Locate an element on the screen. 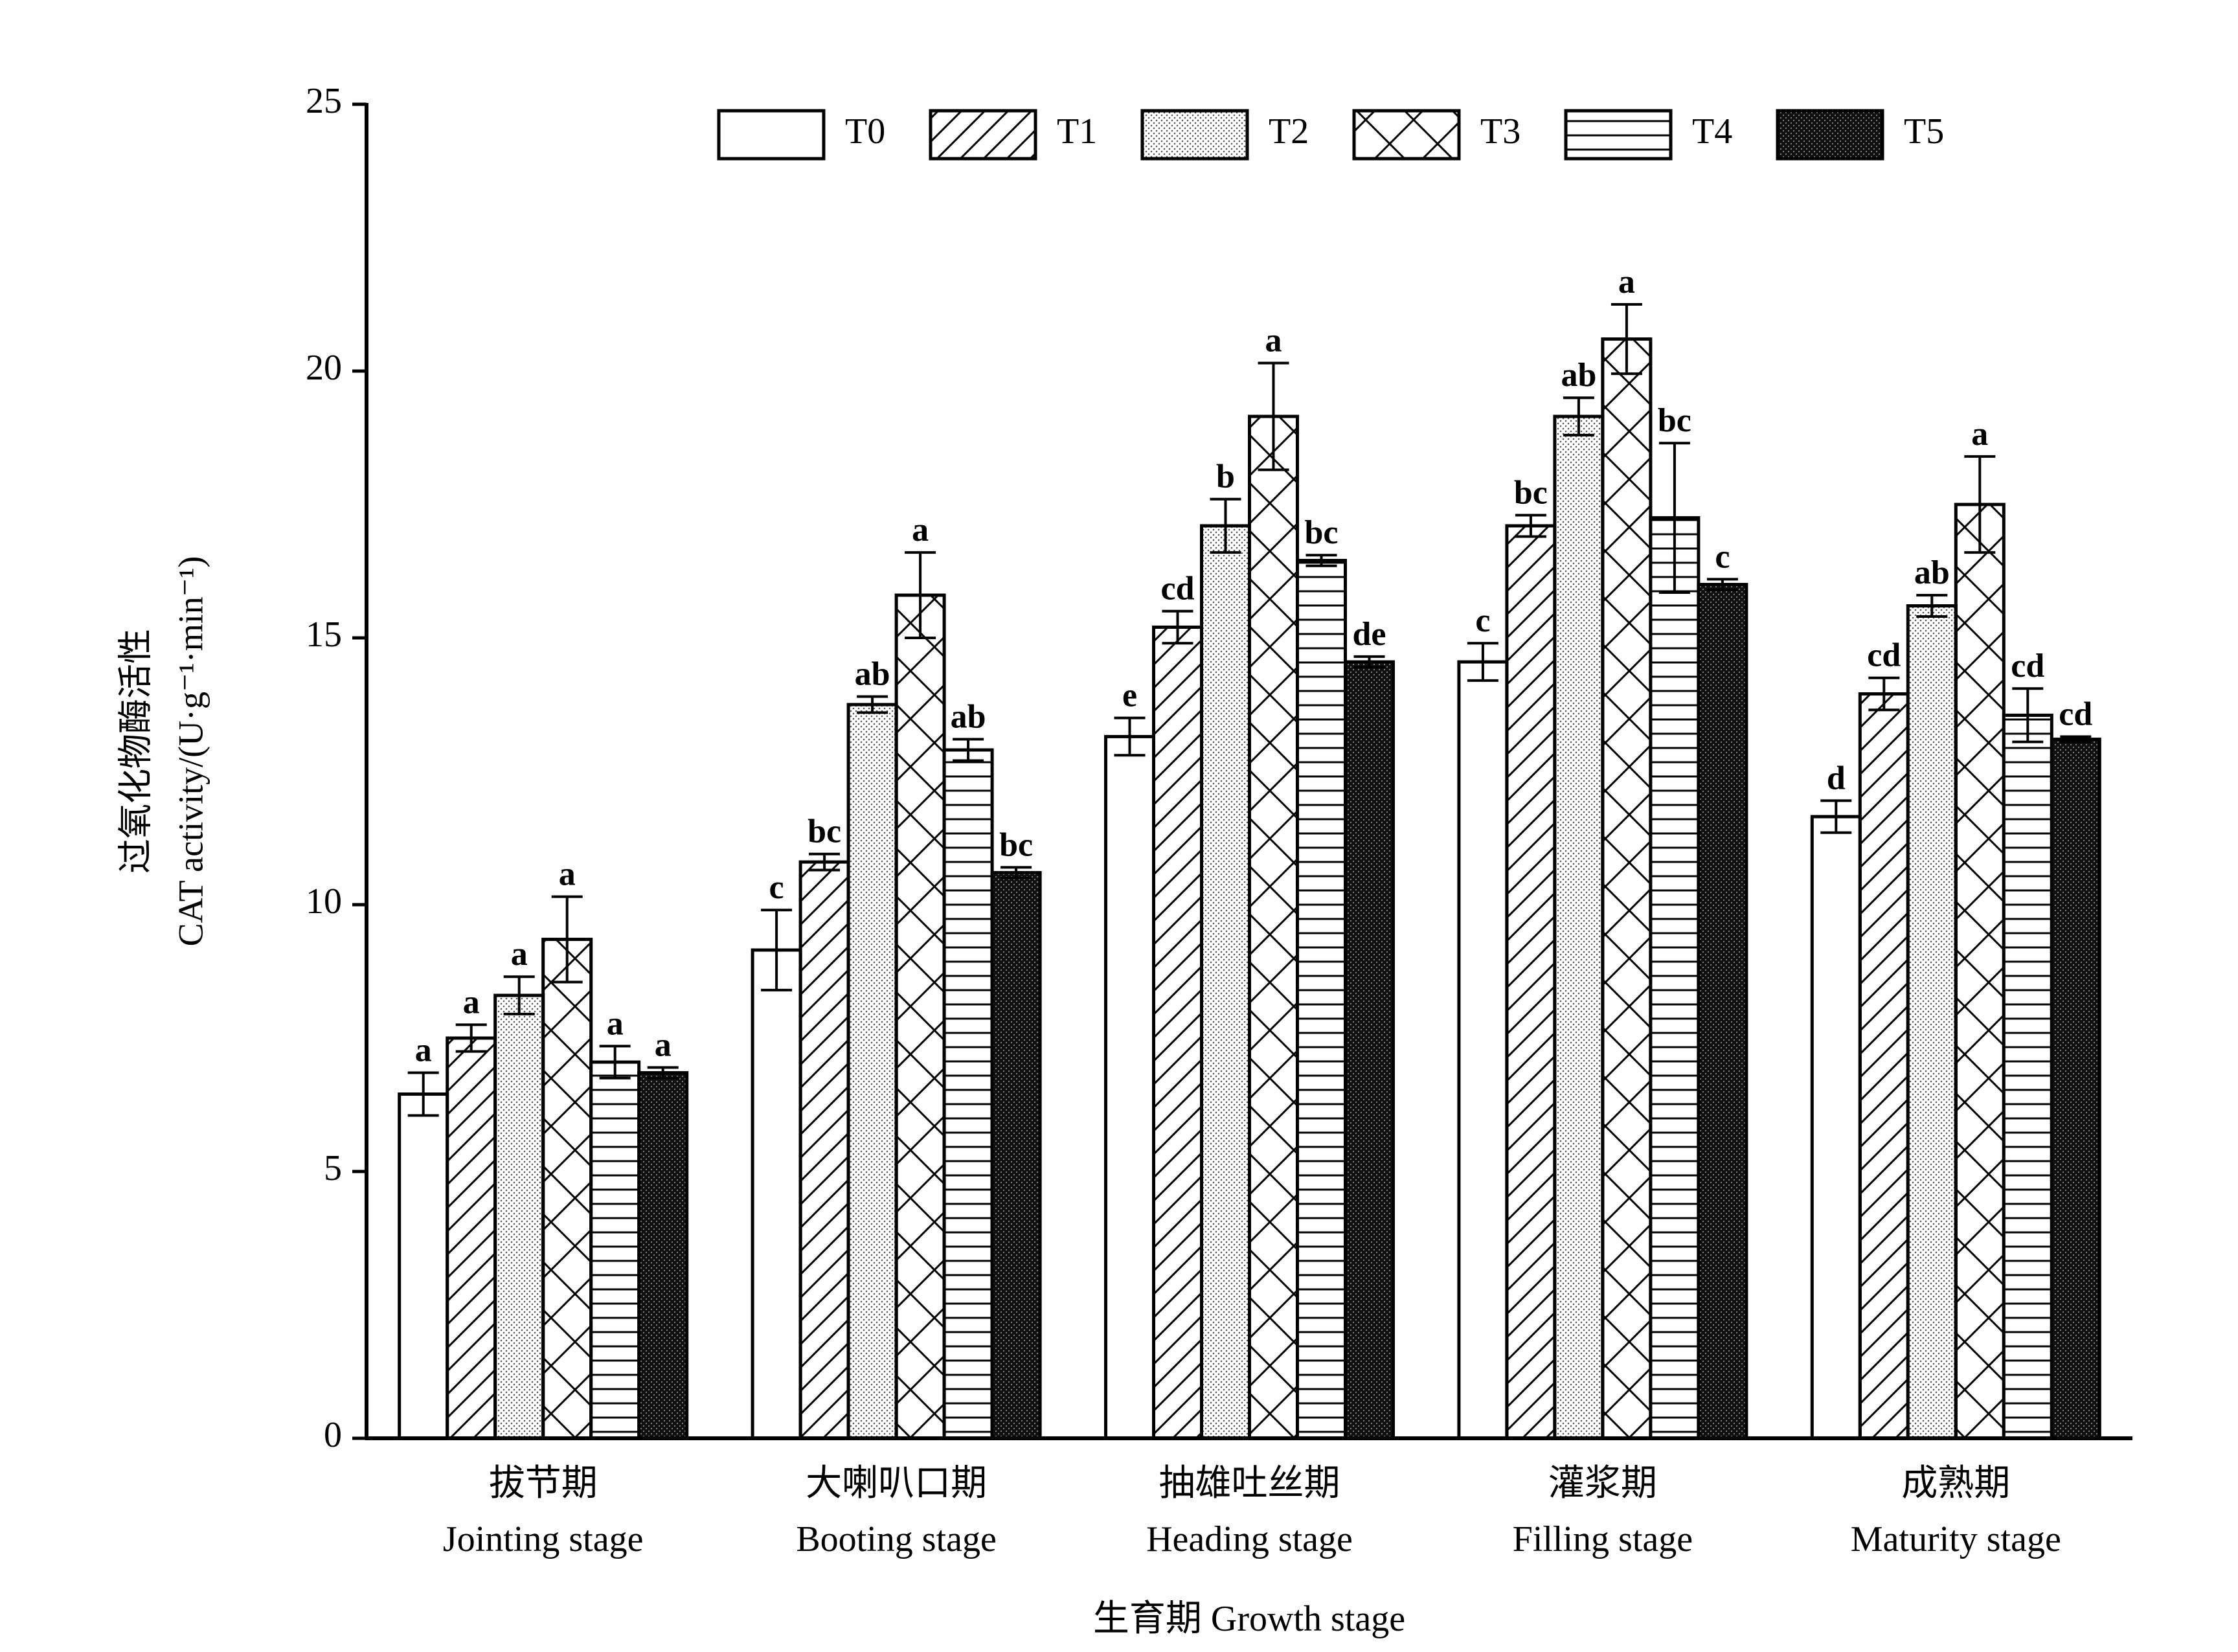 Image resolution: width=2238 pixels, height=1652 pixels. x-tick-label: 抽雄吐丝期 is located at coordinates (1249, 1484).